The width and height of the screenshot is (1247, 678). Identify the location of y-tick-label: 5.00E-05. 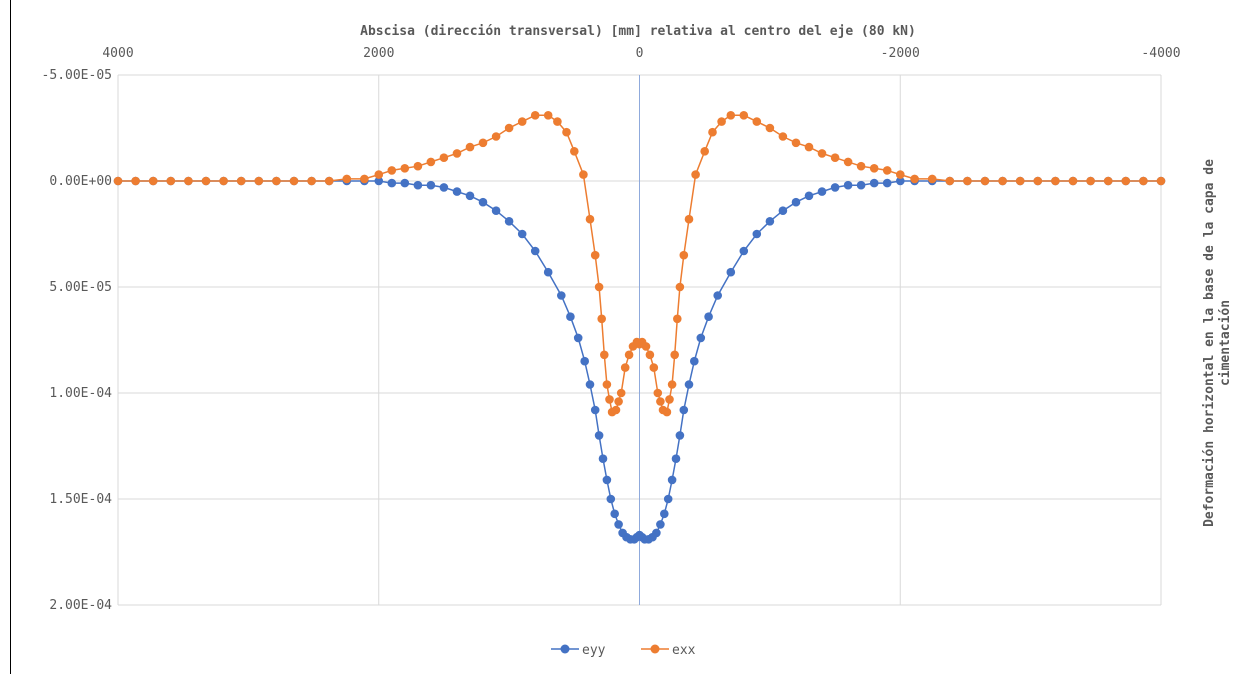
(80, 287).